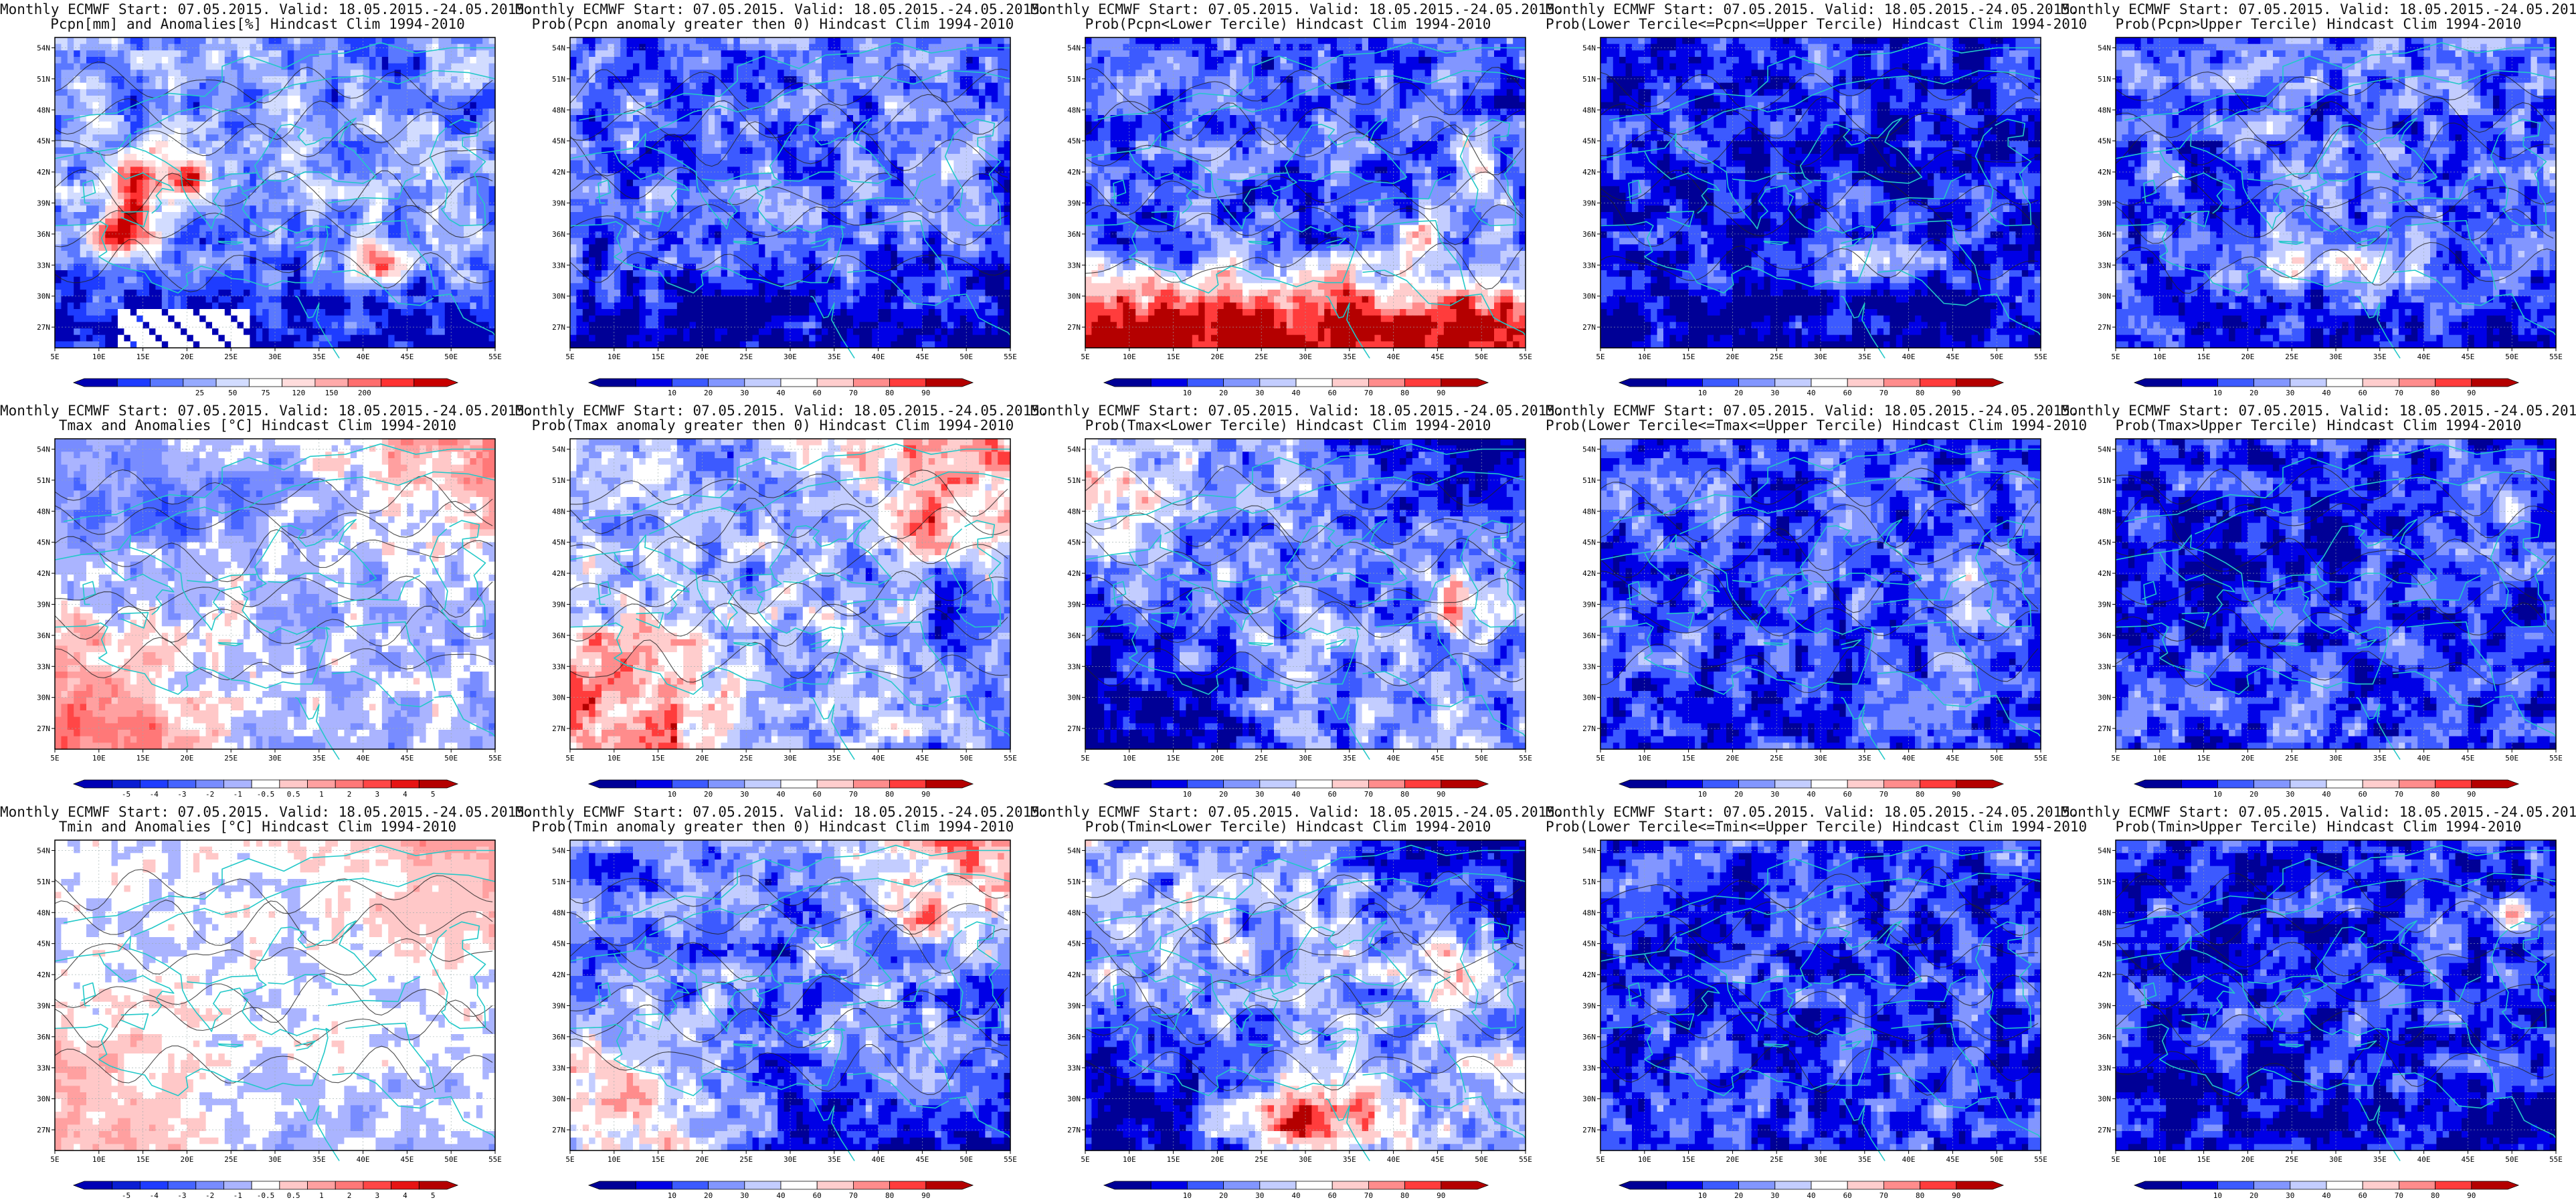 The image size is (2576, 1204). I want to click on colorbar-label: 20, so click(1223, 794).